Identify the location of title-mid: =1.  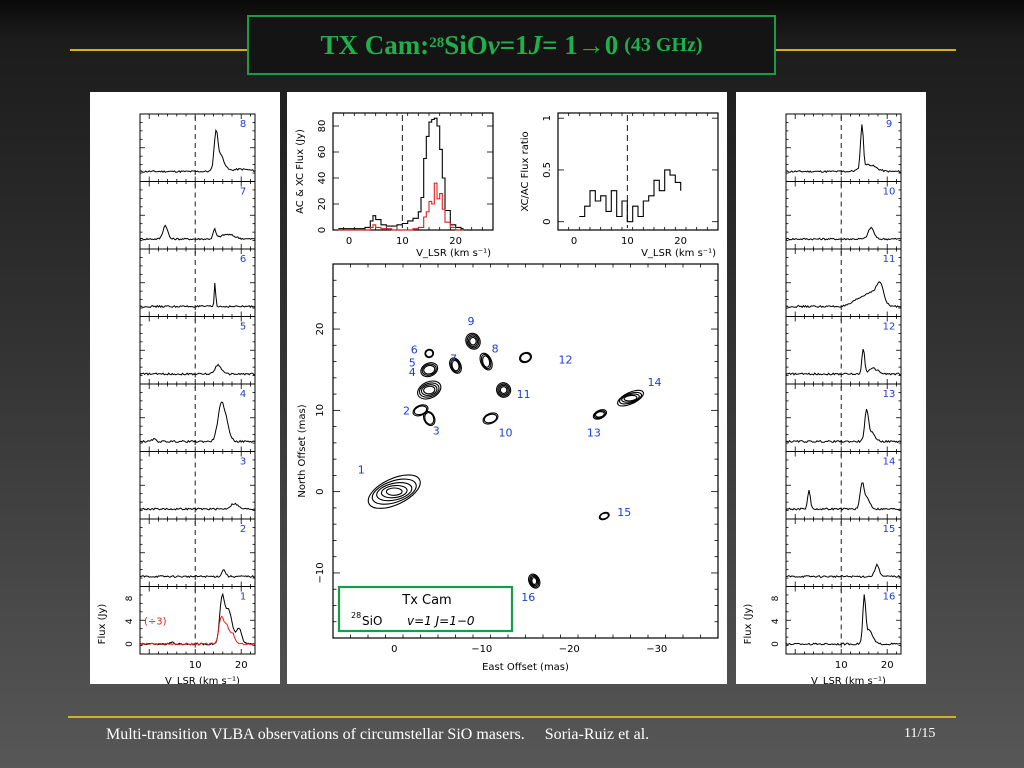
(514, 44).